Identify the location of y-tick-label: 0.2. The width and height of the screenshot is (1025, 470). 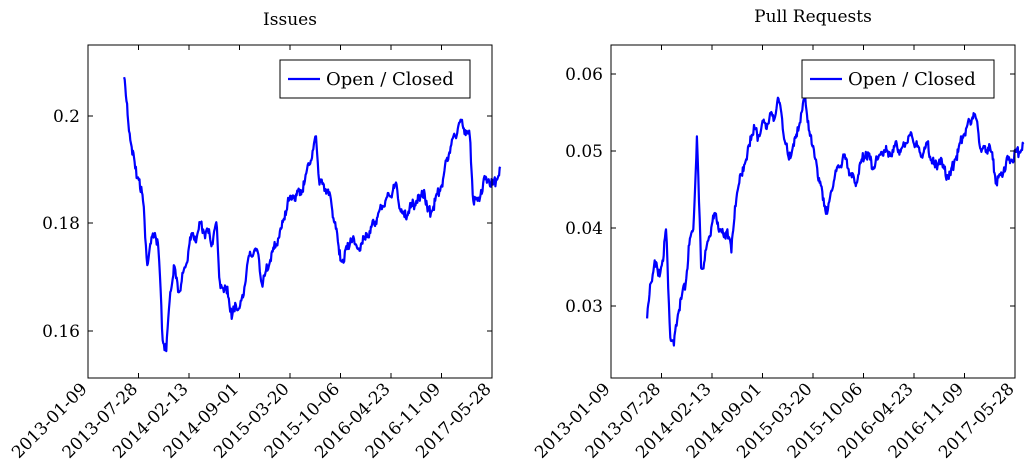
(66, 117).